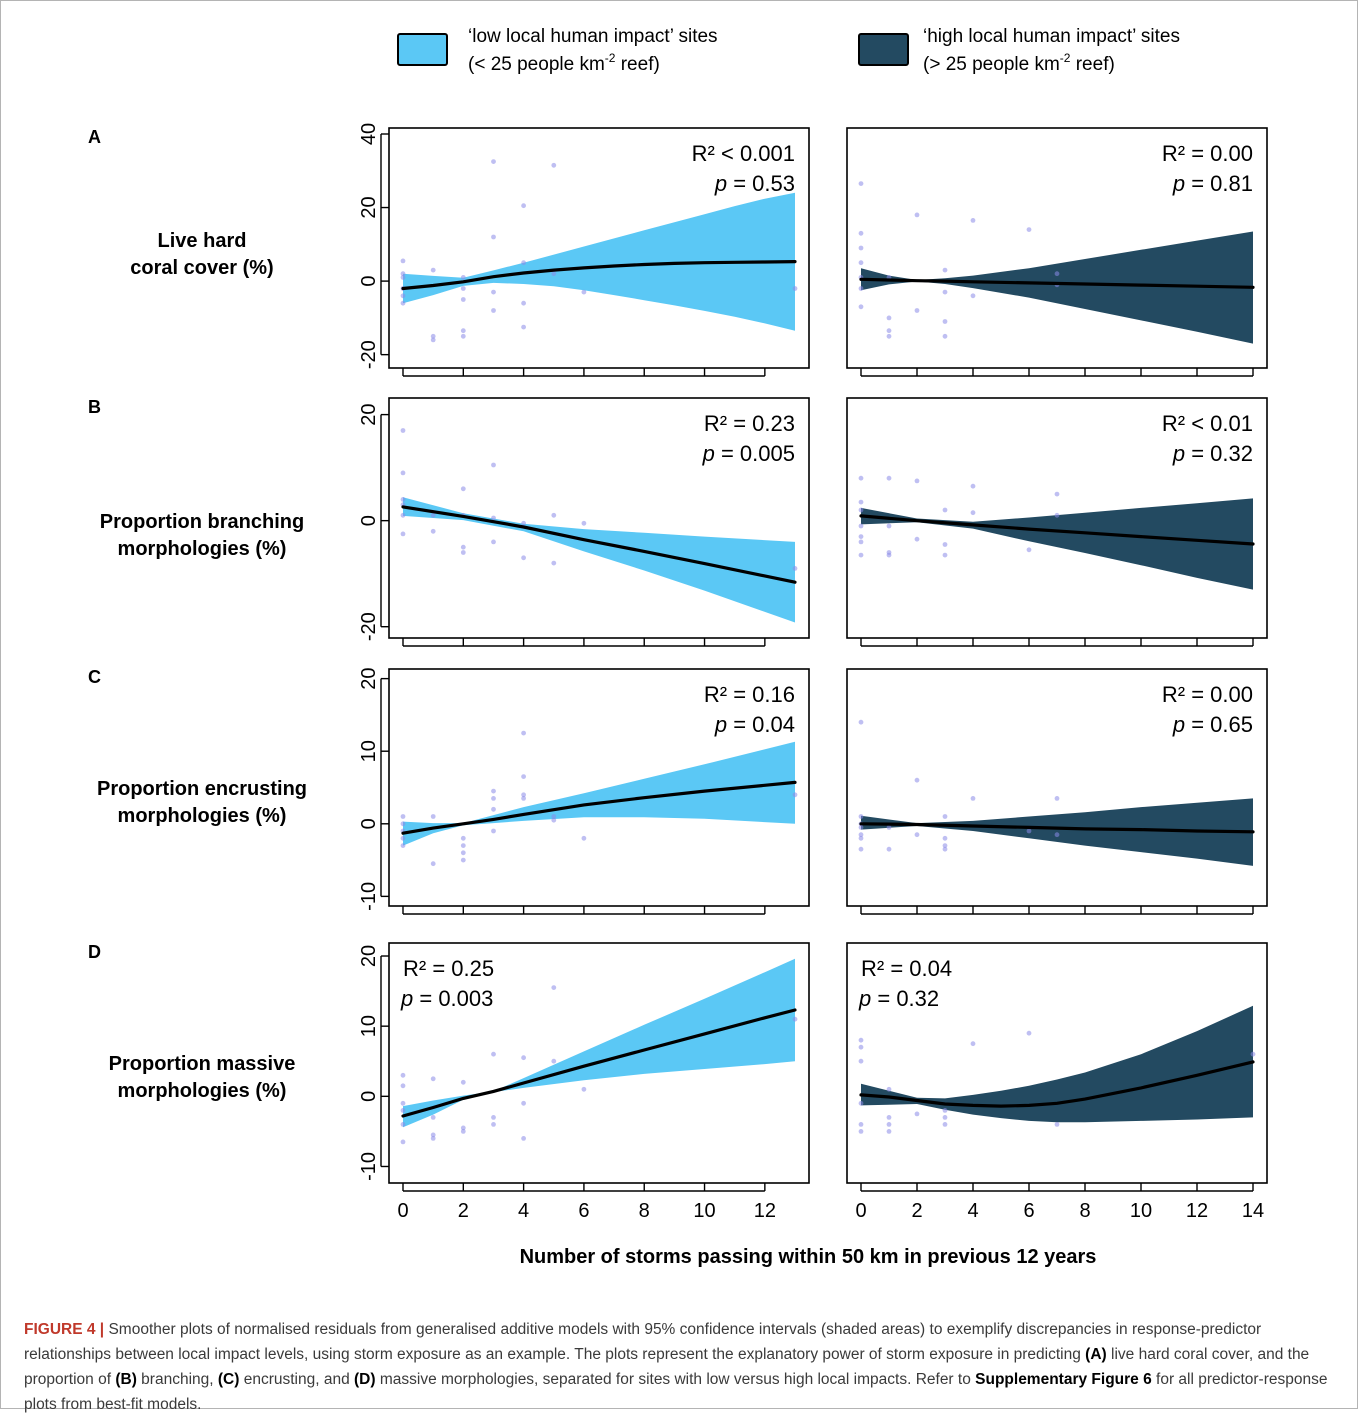  I want to click on p-value-label: p = 0.005, so click(748, 453).